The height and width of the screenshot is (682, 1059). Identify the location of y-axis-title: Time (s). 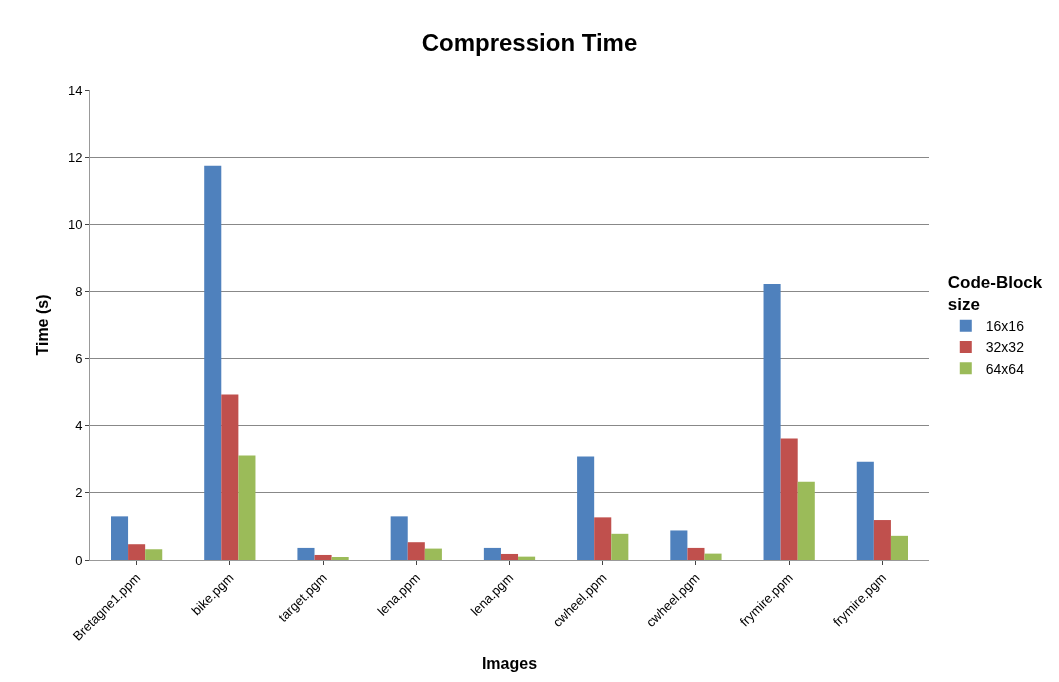
(42, 325).